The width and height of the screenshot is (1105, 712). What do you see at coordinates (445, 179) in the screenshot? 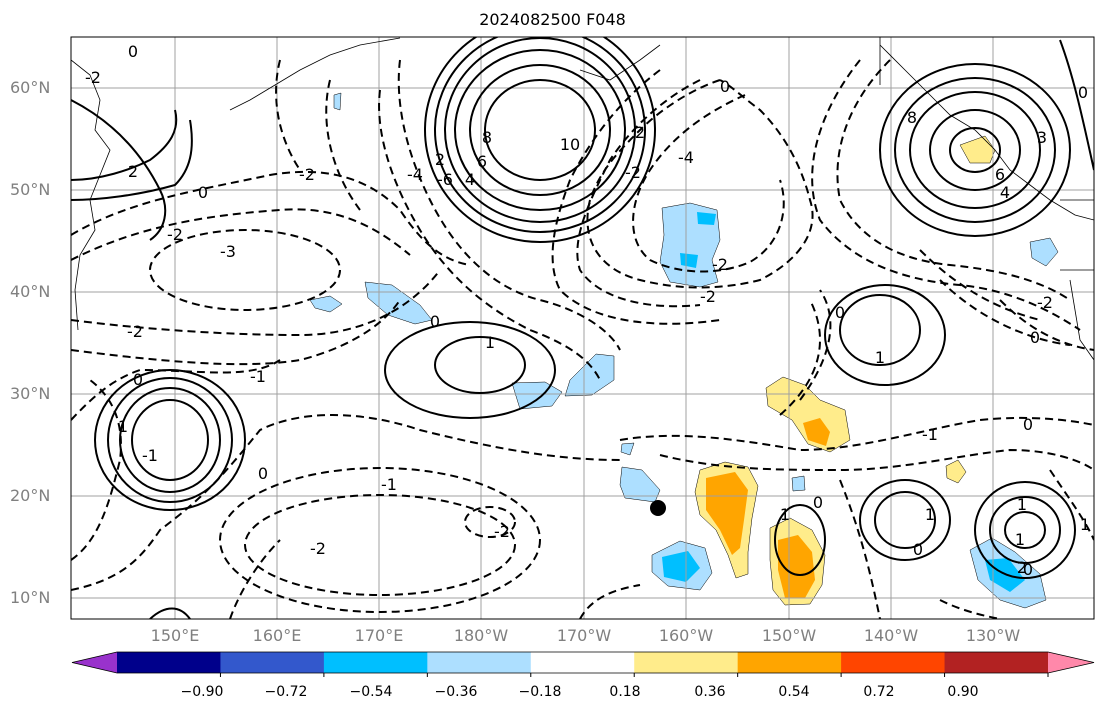
I see `contour-label: -6` at bounding box center [445, 179].